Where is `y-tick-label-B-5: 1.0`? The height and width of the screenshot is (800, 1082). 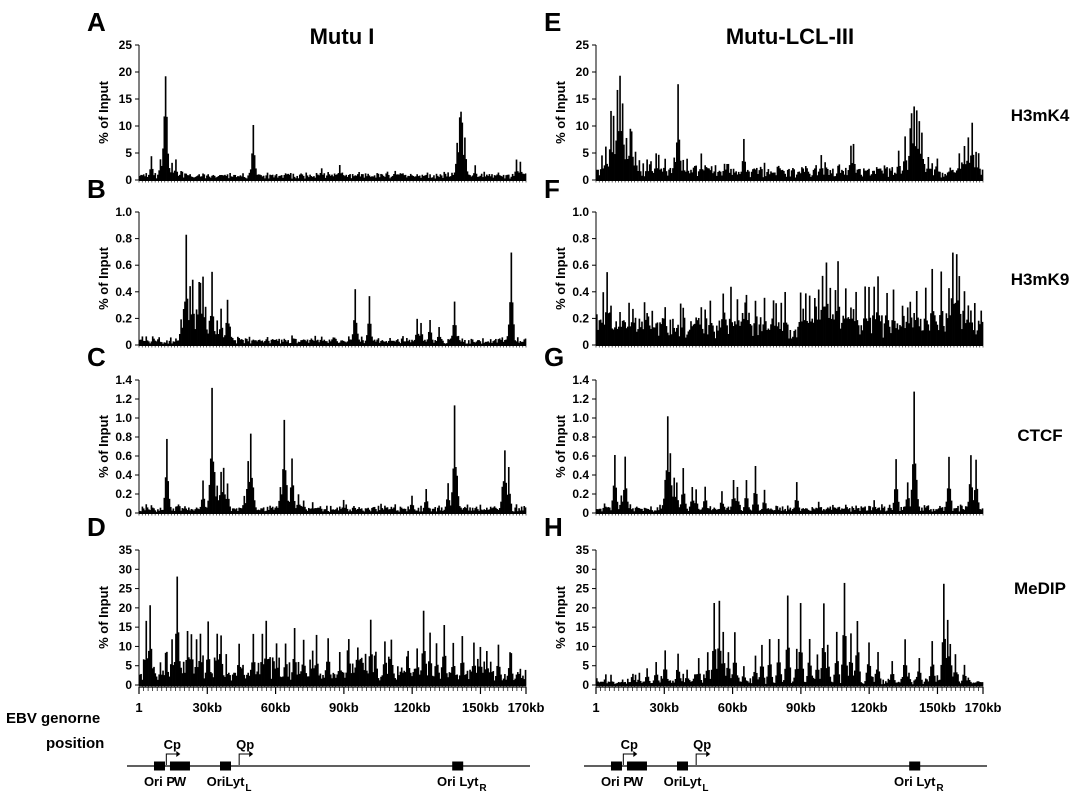
y-tick-label-B-5: 1.0 is located at coordinates (123, 212).